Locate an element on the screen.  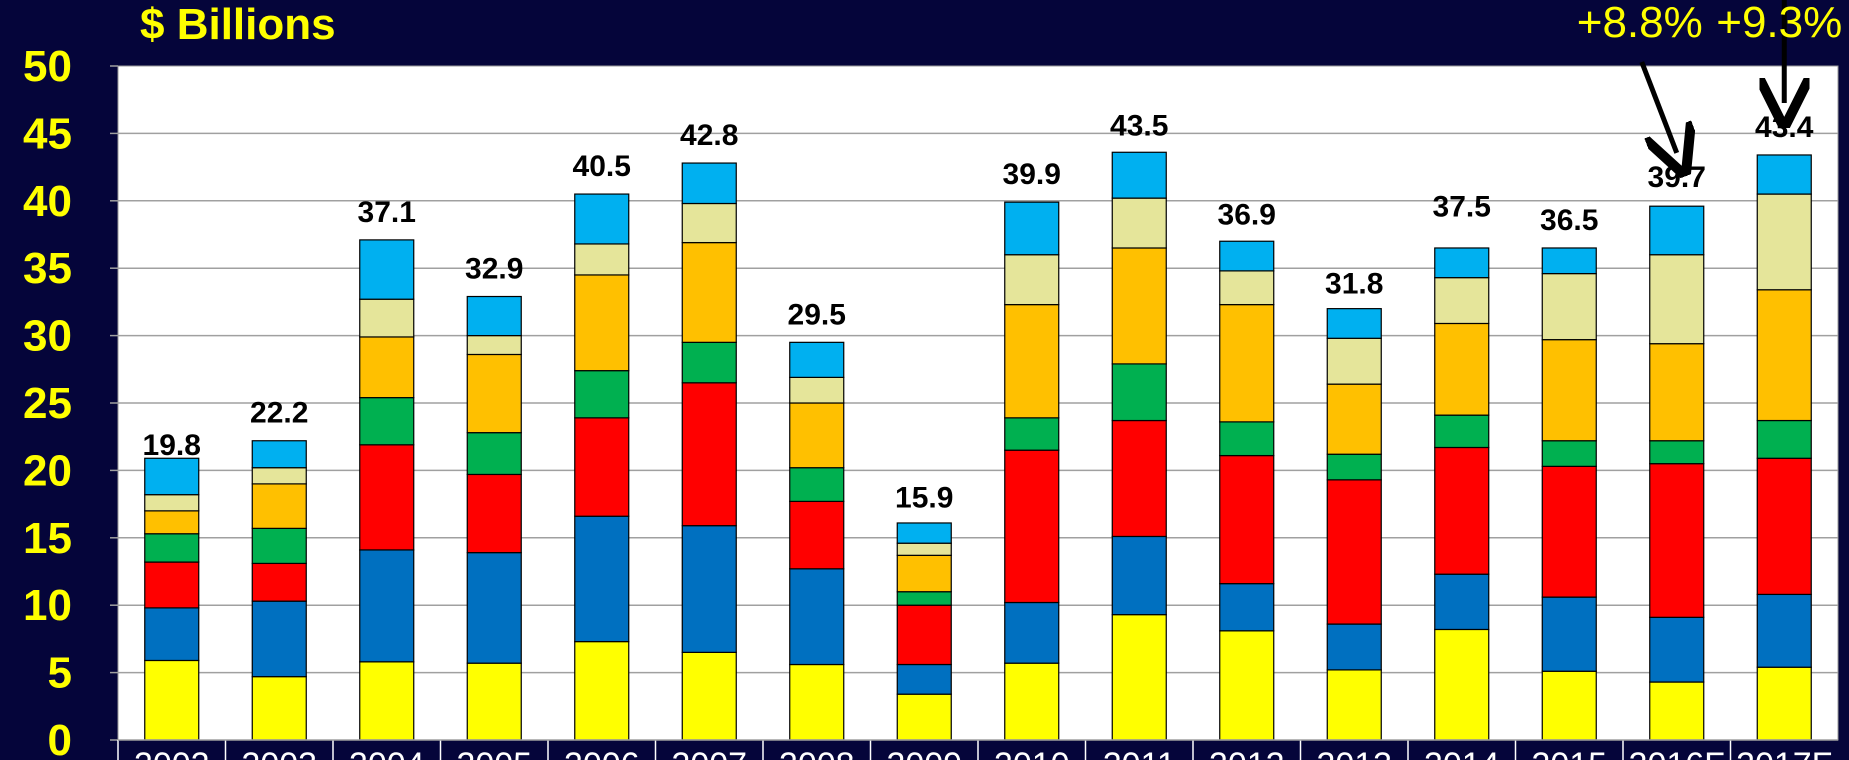
x-tick-label-2003: 2003 is located at coordinates (279, 753).